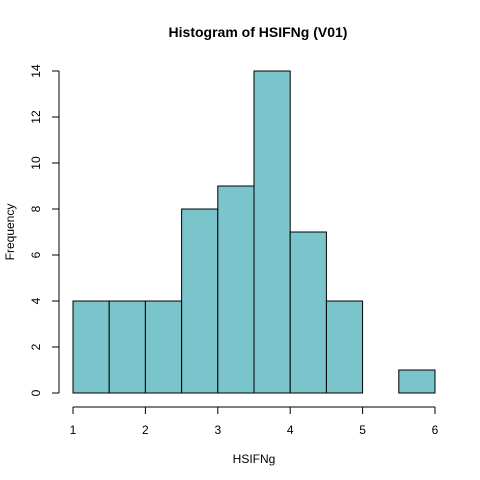 This screenshot has width=480, height=480. Describe the element at coordinates (145, 430) in the screenshot. I see `x-tick-label-2: 2` at that location.